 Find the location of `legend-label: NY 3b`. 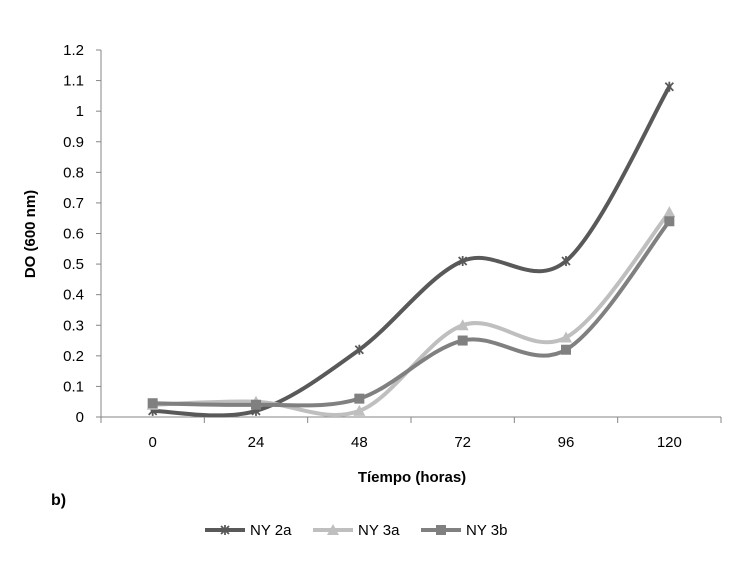

legend-label: NY 3b is located at coordinates (486, 530).